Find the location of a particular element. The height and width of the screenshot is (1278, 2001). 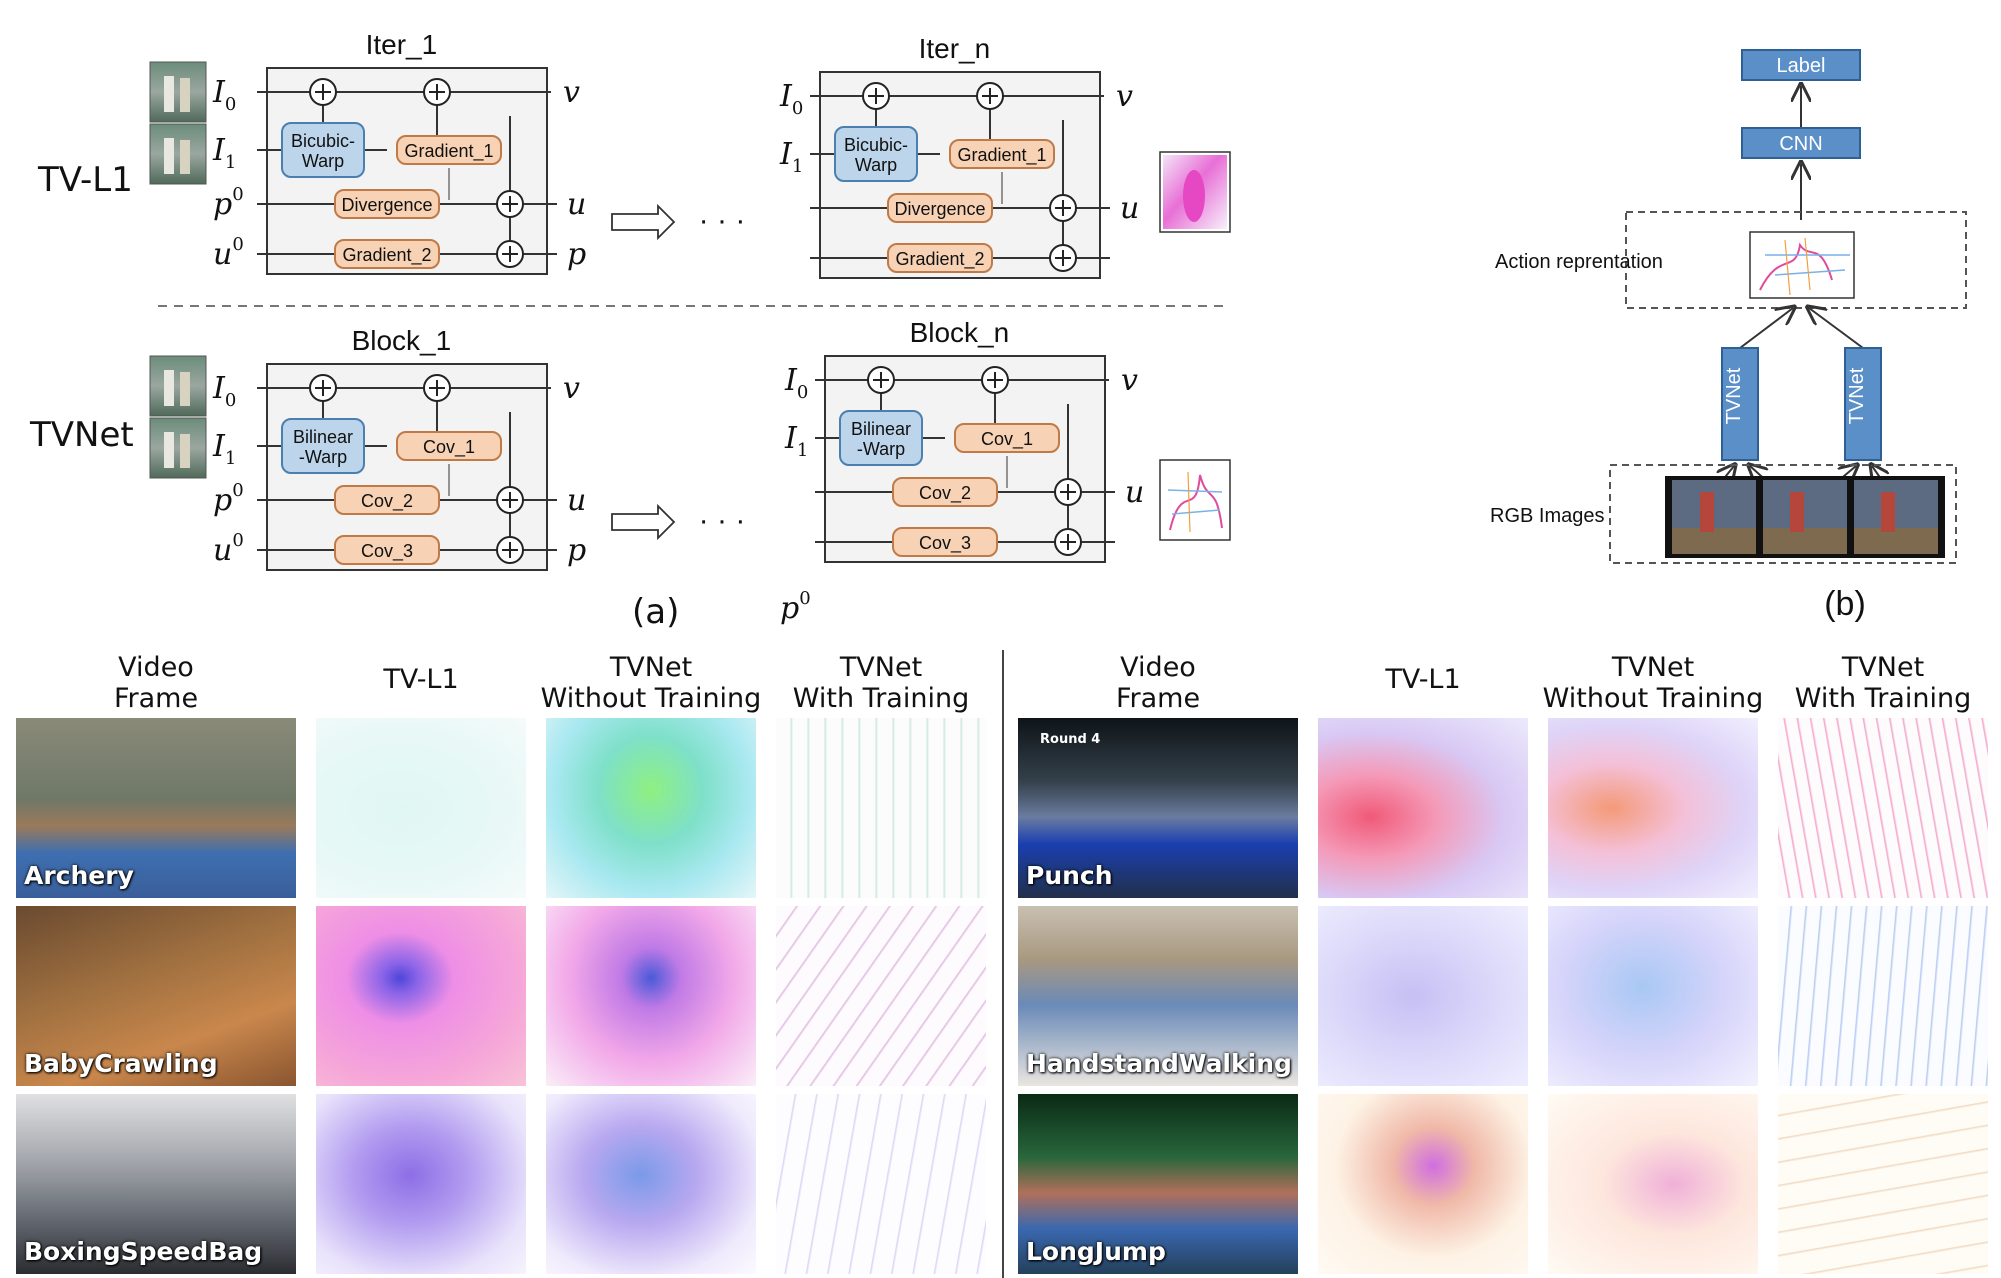

tvnet-block-1-mid-label: Cov_2 is located at coordinates (387, 501).